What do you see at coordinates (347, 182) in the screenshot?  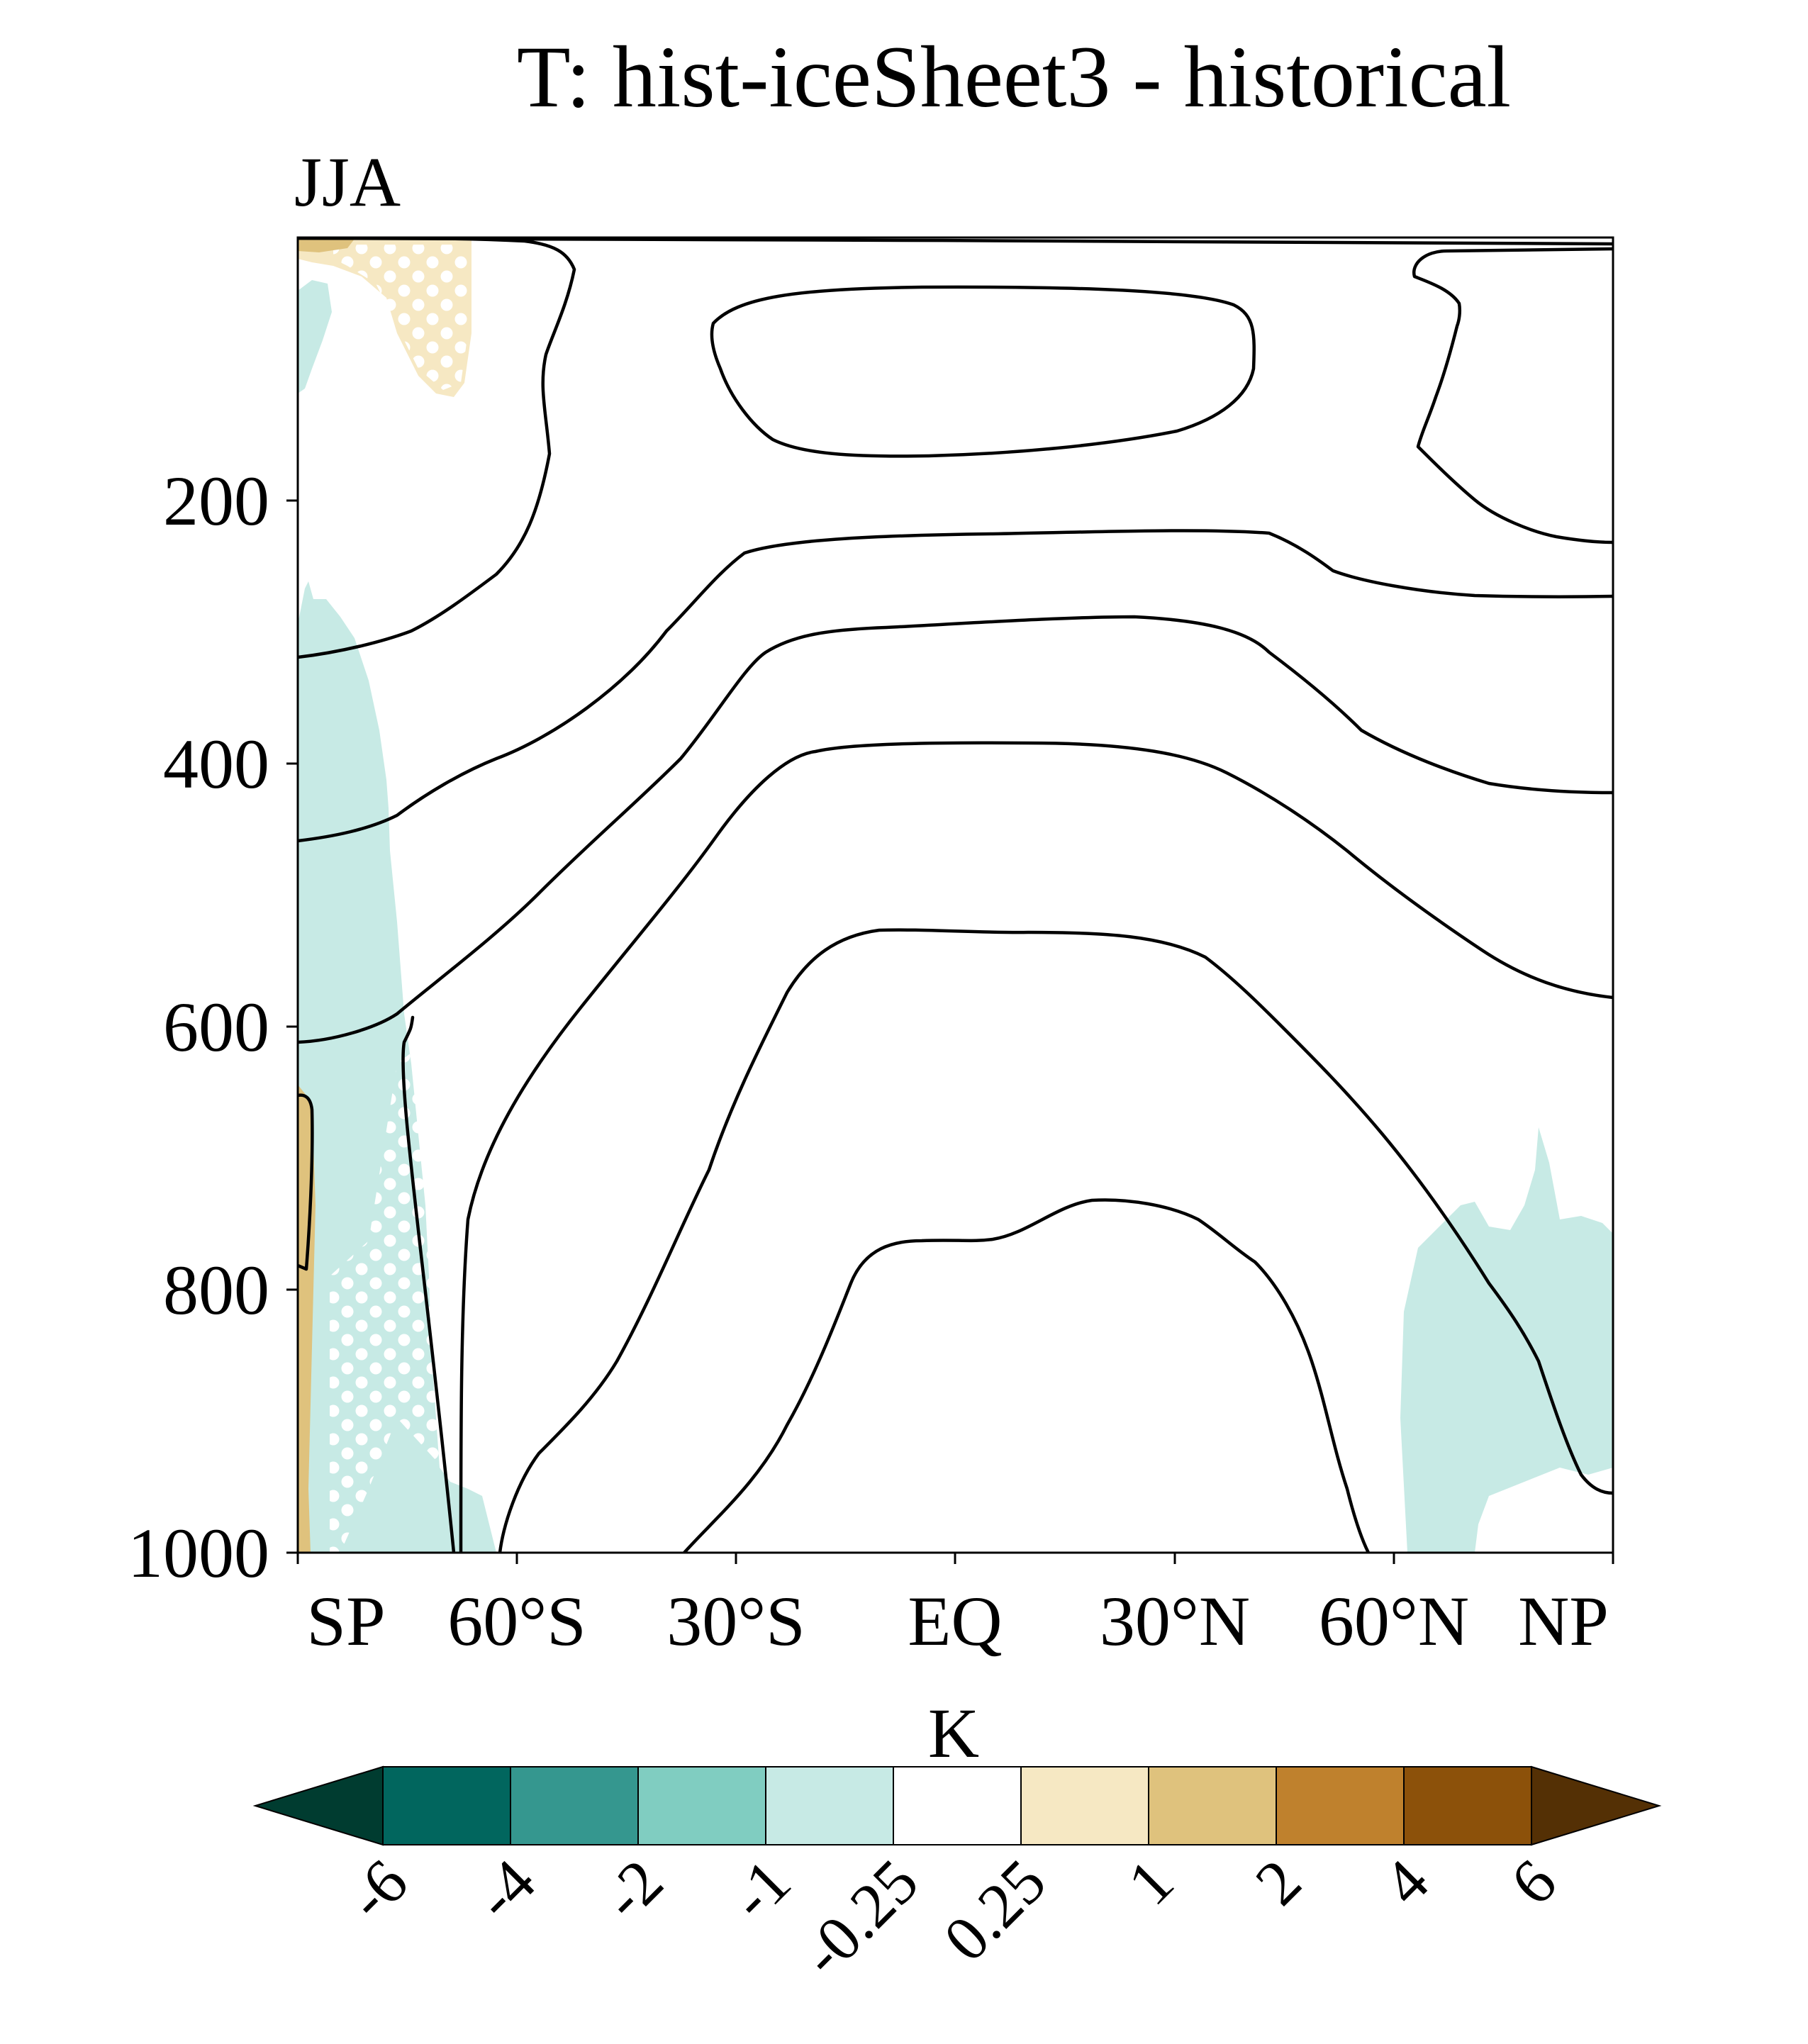 I see `season-label: JJA` at bounding box center [347, 182].